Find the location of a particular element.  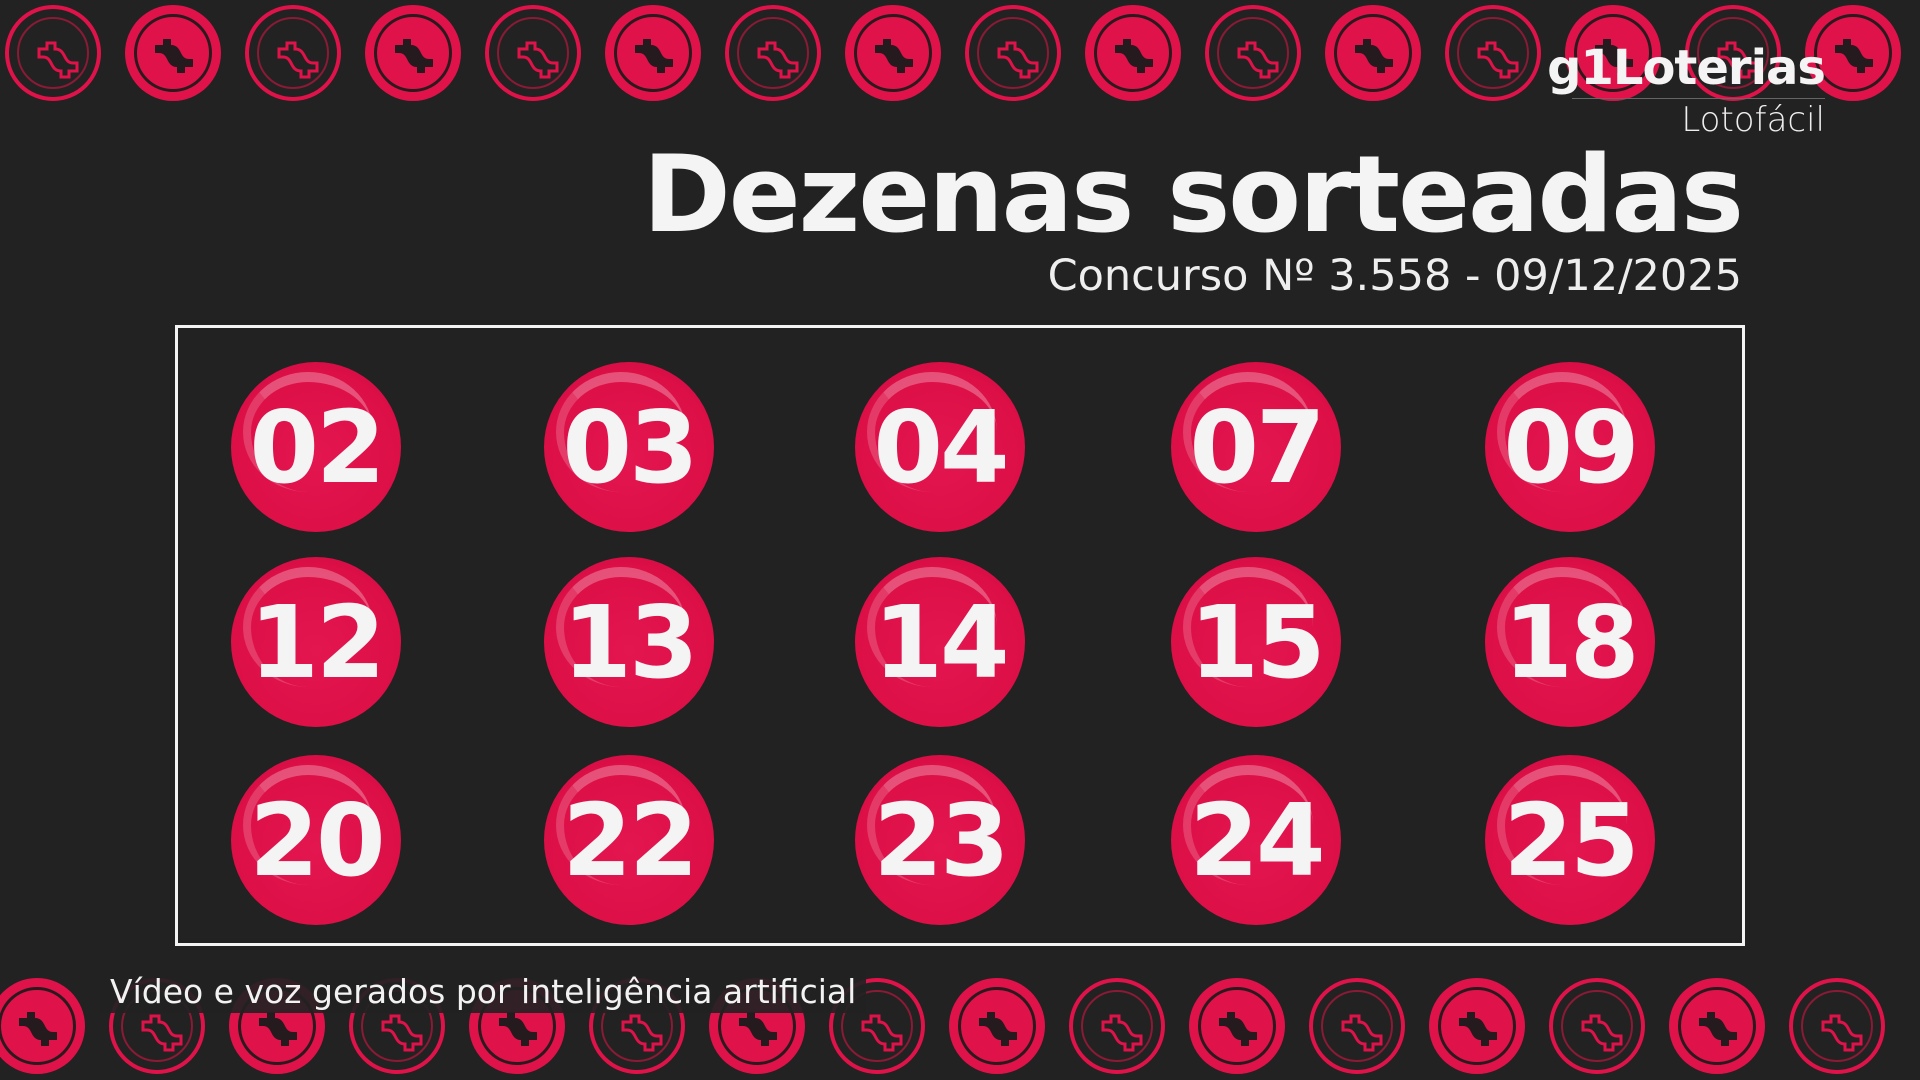

ball-number: 23 is located at coordinates (941, 840).